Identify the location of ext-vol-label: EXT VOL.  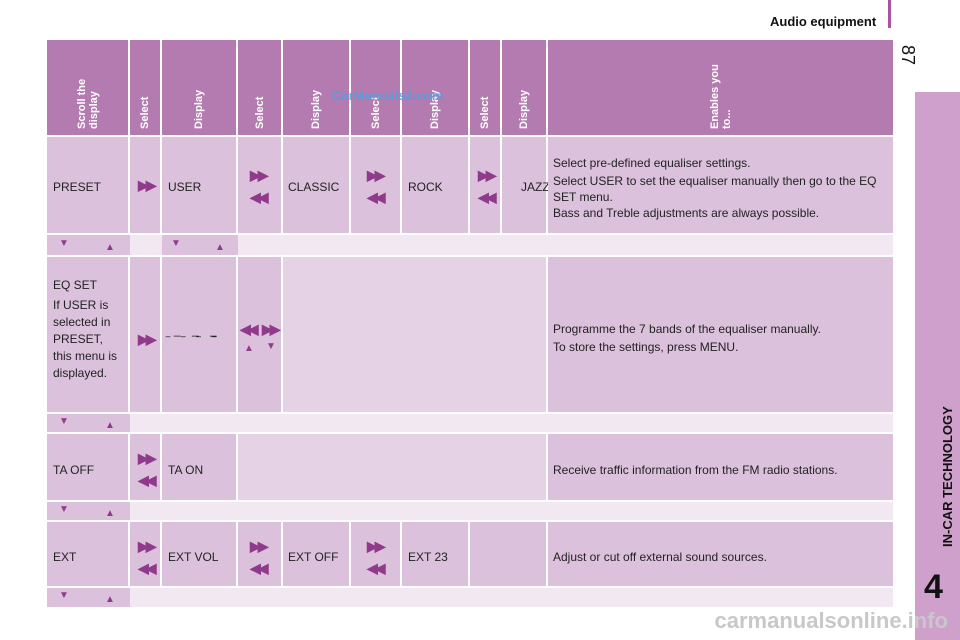
(193, 557).